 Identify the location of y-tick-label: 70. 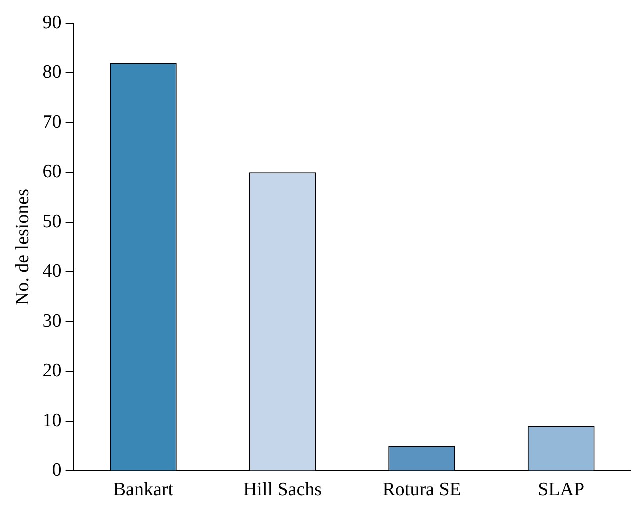
(52, 122).